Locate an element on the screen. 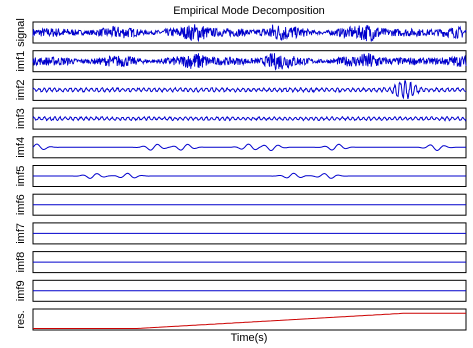 This screenshot has width=473, height=348. row-label-imf4: imf4 is located at coordinates (21, 147).